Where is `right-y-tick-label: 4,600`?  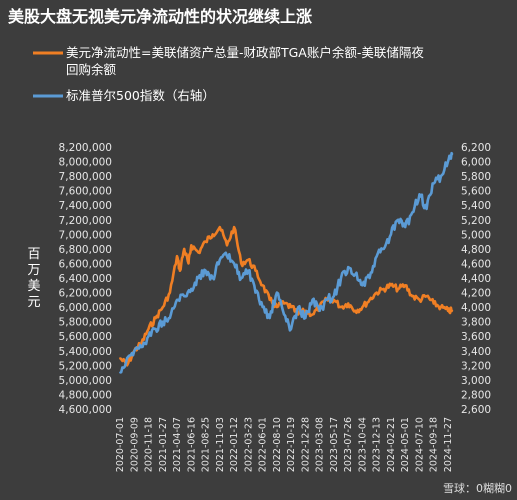
right-y-tick-label: 4,600 is located at coordinates (476, 264).